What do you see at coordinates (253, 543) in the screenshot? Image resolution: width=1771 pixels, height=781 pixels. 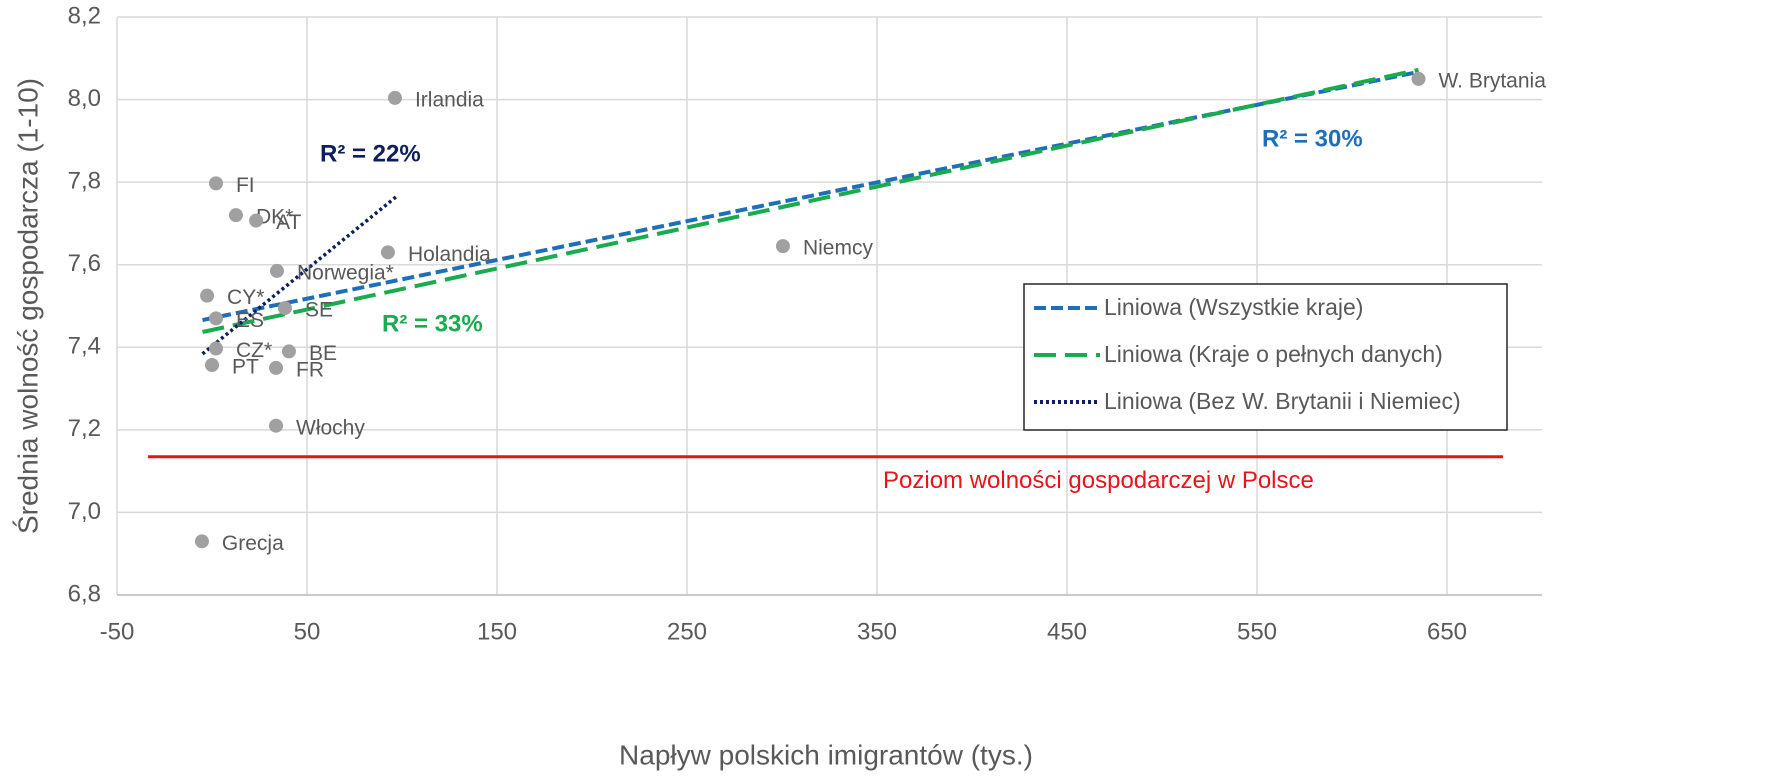 I see `point-label: Grecja` at bounding box center [253, 543].